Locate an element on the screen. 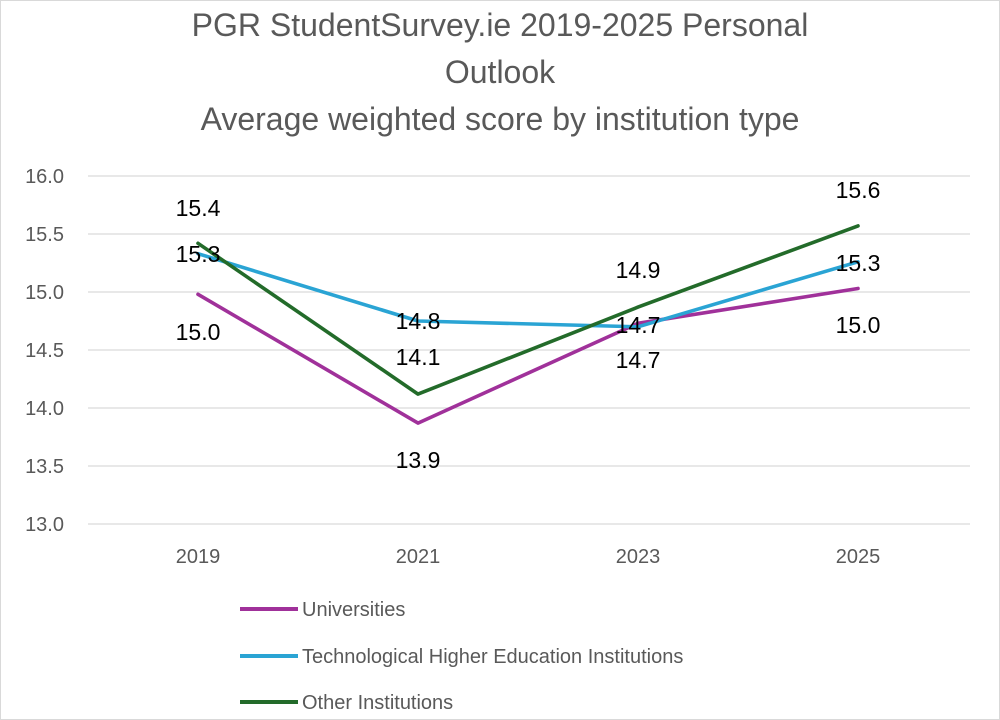 Image resolution: width=1000 pixels, height=720 pixels. x-tick-label: 2021 is located at coordinates (418, 557).